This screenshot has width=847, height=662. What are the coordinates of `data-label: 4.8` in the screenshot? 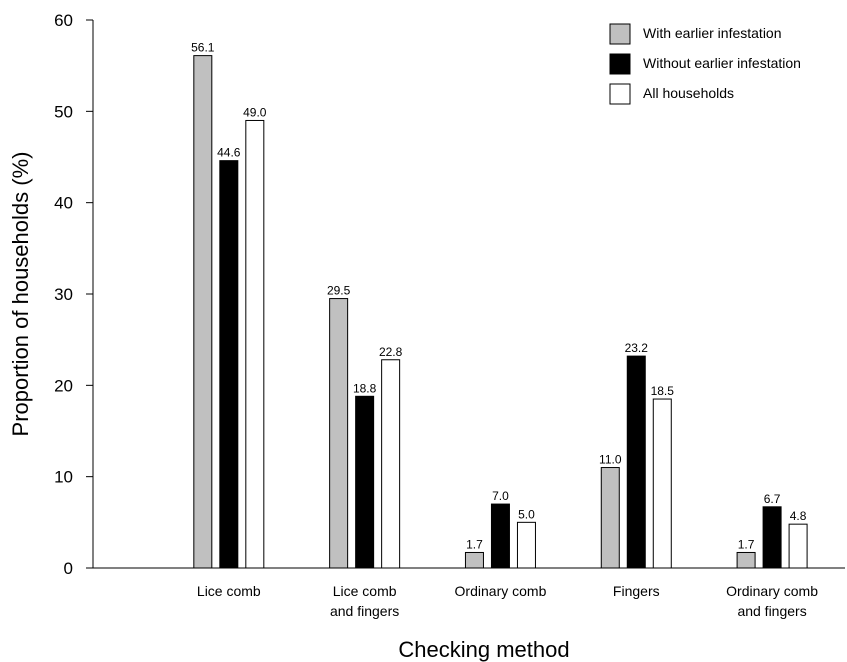 It's located at (798, 516).